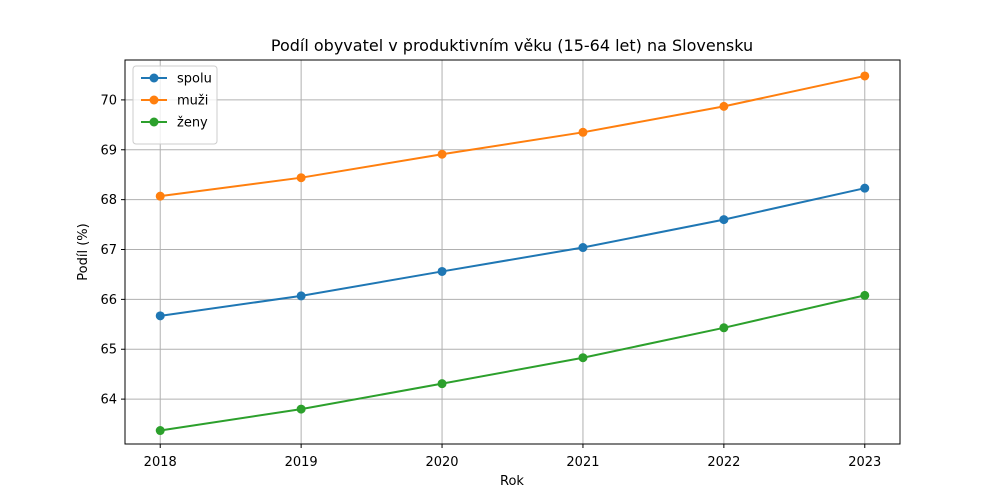 Image resolution: width=1000 pixels, height=500 pixels. Describe the element at coordinates (192, 123) in the screenshot. I see `legend-label: ženy` at that location.